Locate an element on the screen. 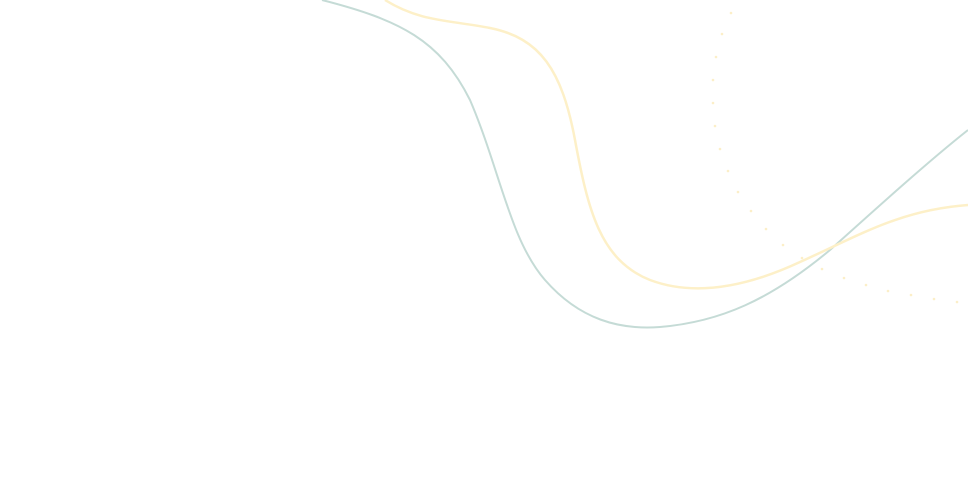  dotted-arc is located at coordinates (835, 157).